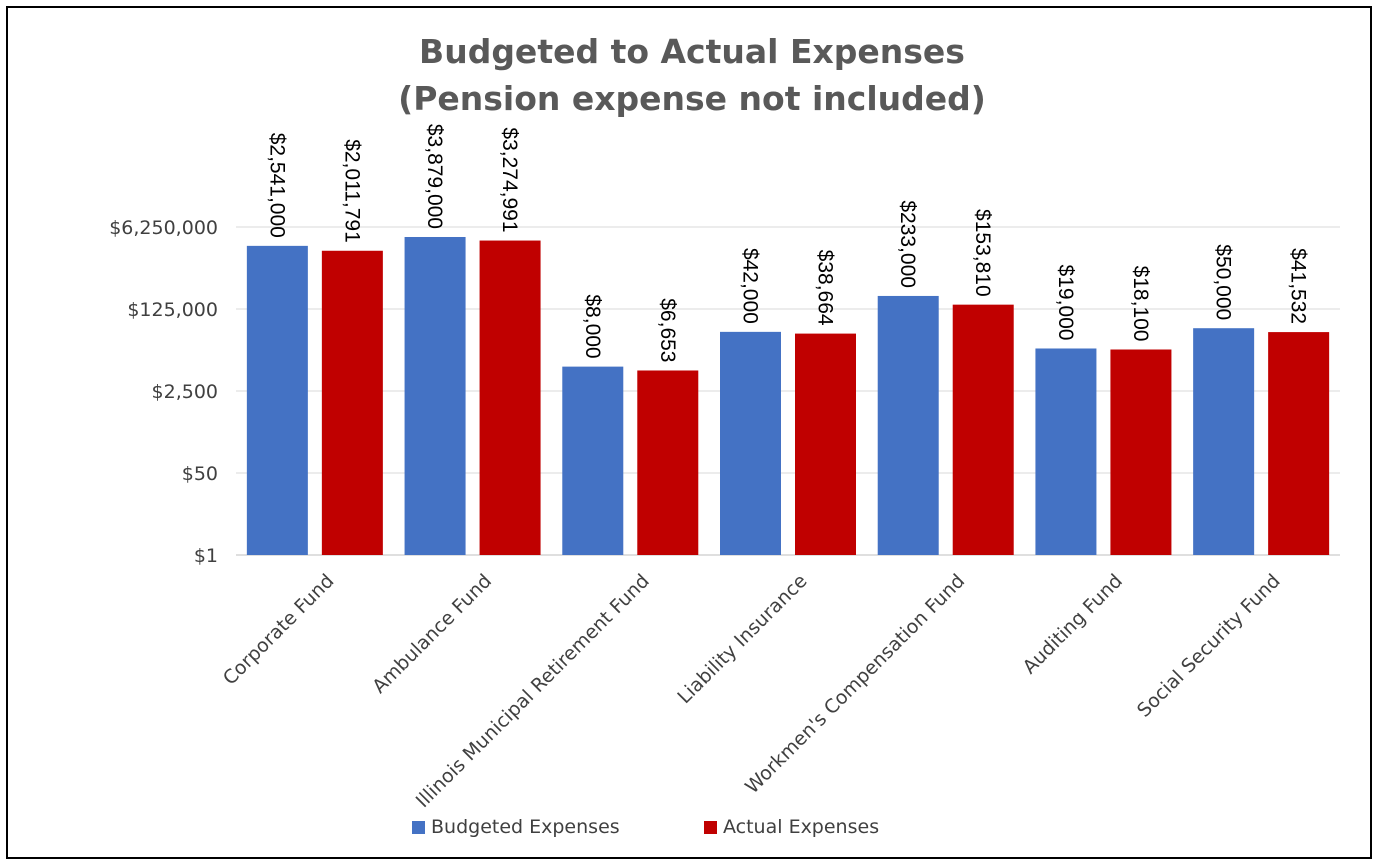 This screenshot has width=1380, height=865. What do you see at coordinates (434, 176) in the screenshot?
I see `data-label: $3,879,000` at bounding box center [434, 176].